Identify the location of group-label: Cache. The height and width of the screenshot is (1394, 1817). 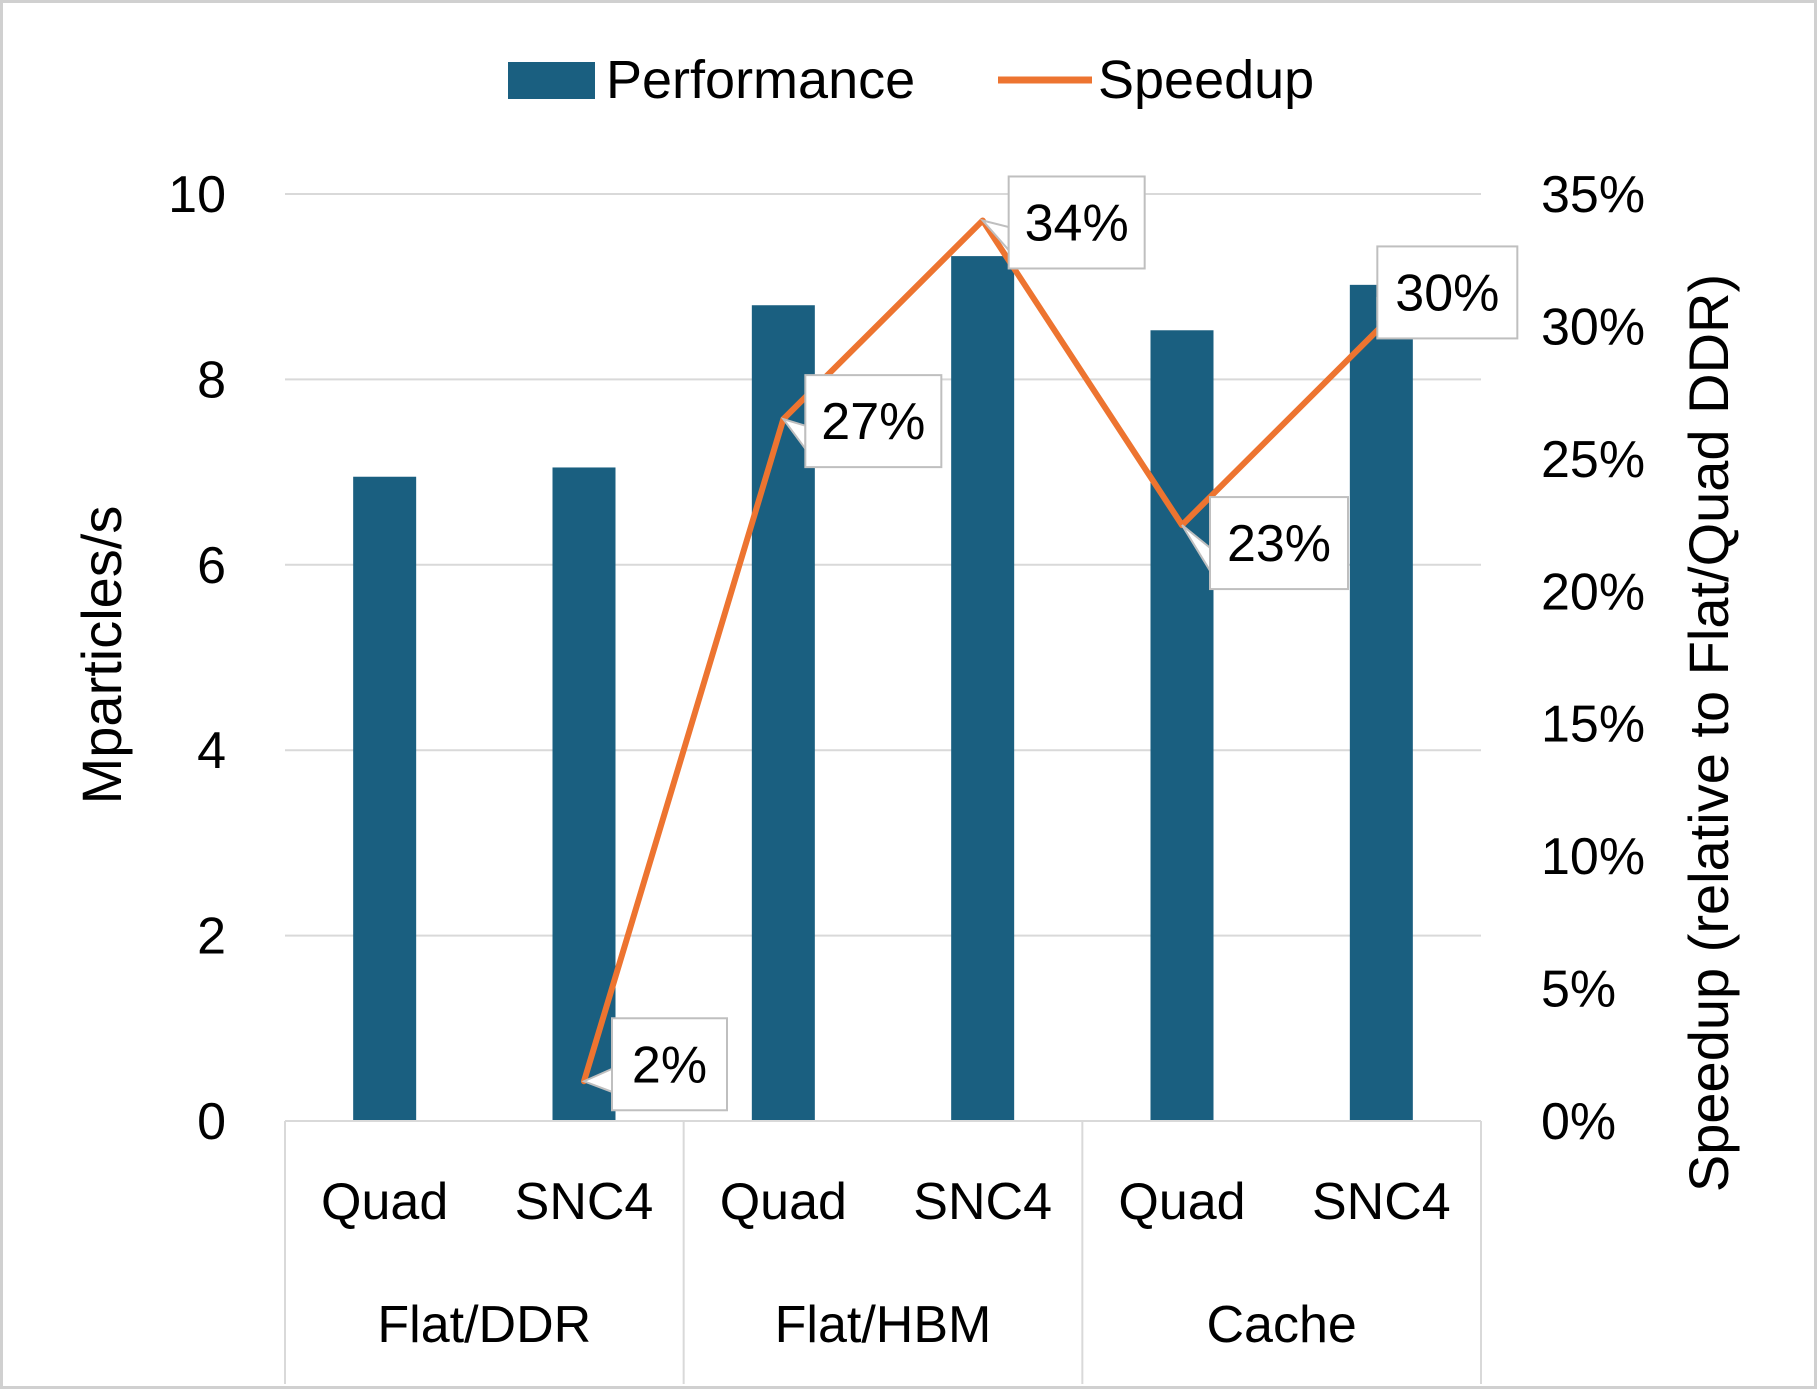
(1282, 1325).